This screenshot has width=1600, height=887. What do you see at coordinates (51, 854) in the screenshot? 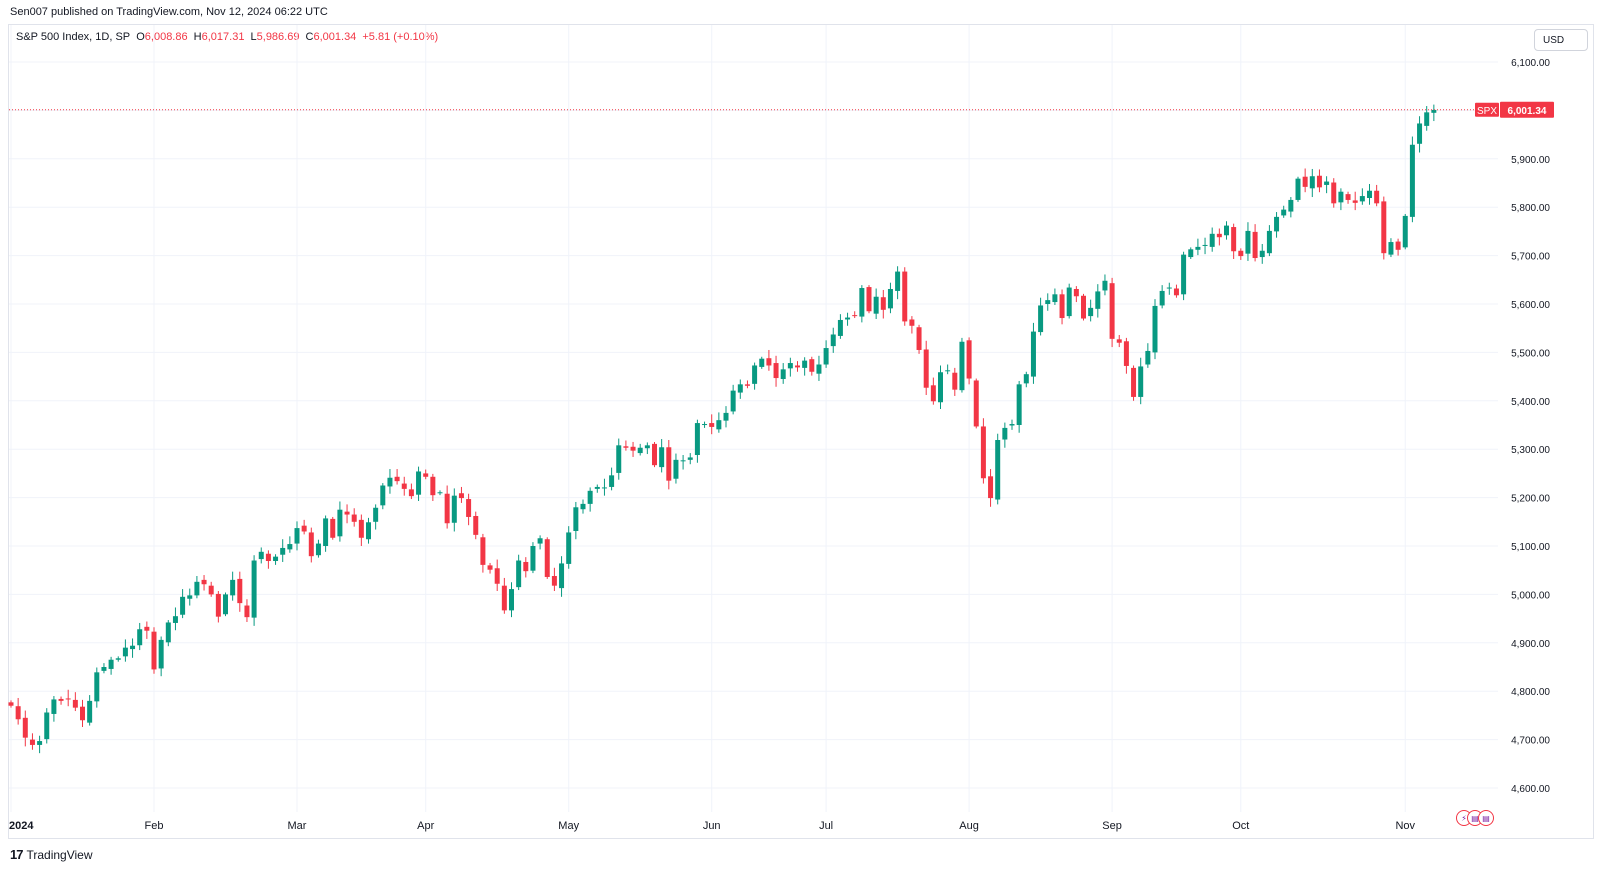
I see `footer-brand: 17 TradingView` at bounding box center [51, 854].